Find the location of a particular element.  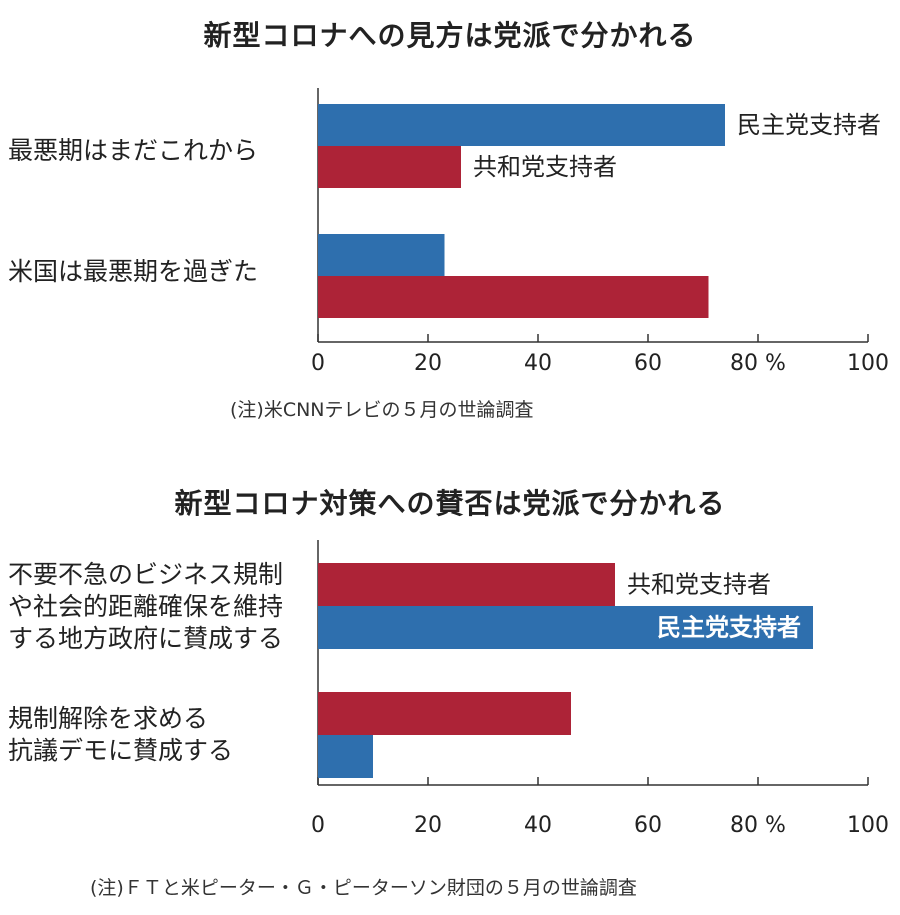

chart-title: 新型コロナへの見方は党派で分かれる is located at coordinates (450, 35).